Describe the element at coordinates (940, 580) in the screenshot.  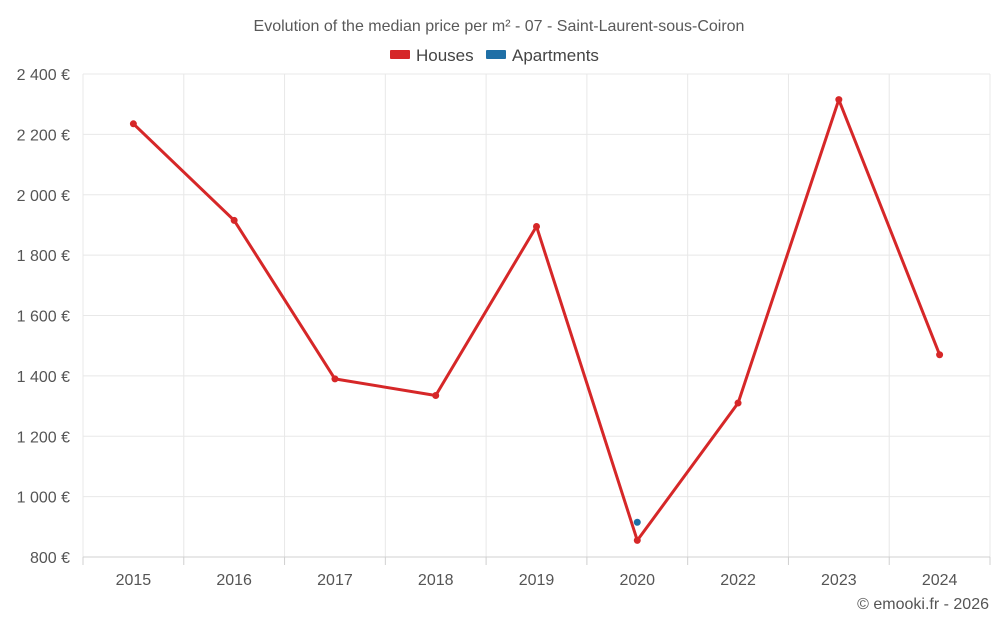
I see `x-tick-label: 2024` at that location.